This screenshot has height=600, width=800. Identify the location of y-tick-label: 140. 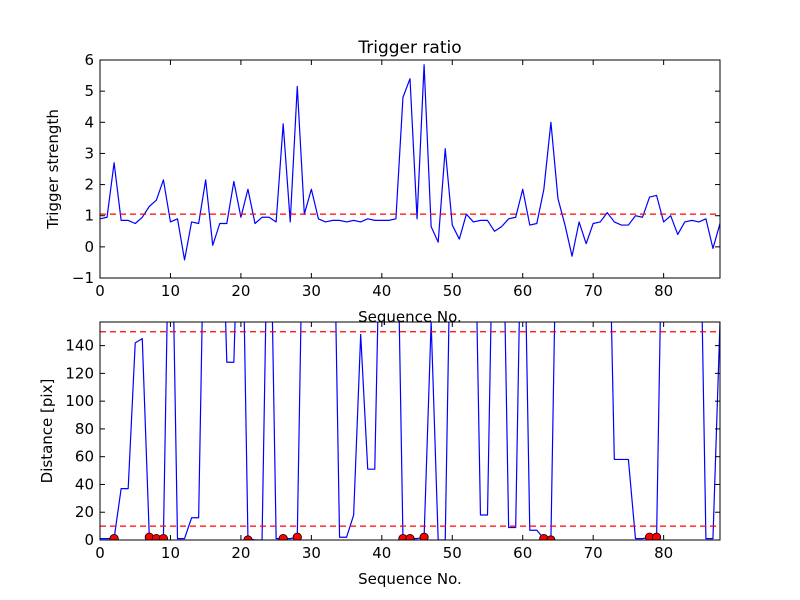
(79, 346).